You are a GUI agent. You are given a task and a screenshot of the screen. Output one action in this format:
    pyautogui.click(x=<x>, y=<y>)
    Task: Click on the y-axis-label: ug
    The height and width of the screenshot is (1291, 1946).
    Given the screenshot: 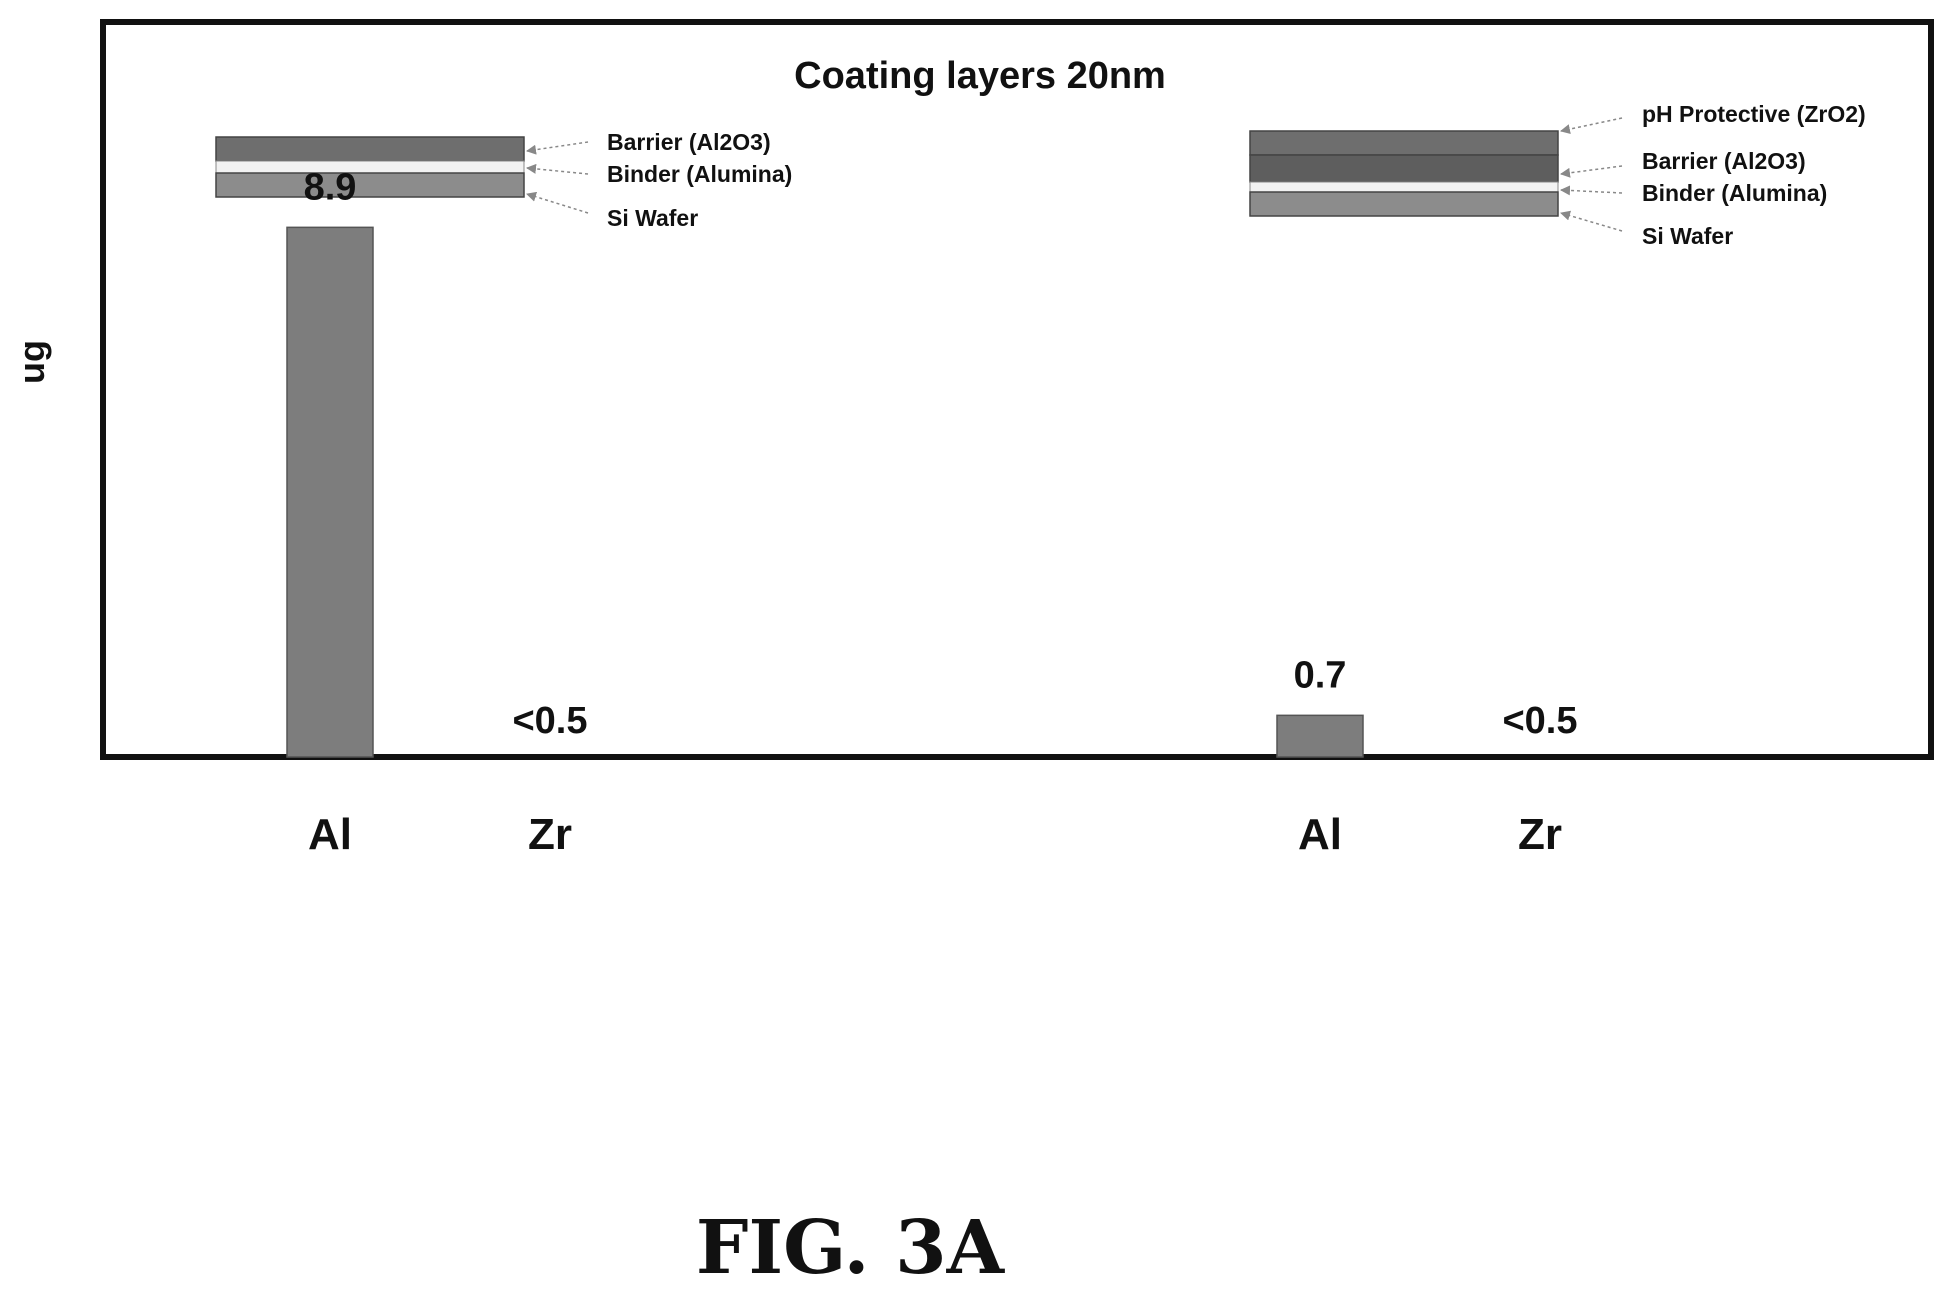 What is the action you would take?
    pyautogui.click(x=31, y=362)
    